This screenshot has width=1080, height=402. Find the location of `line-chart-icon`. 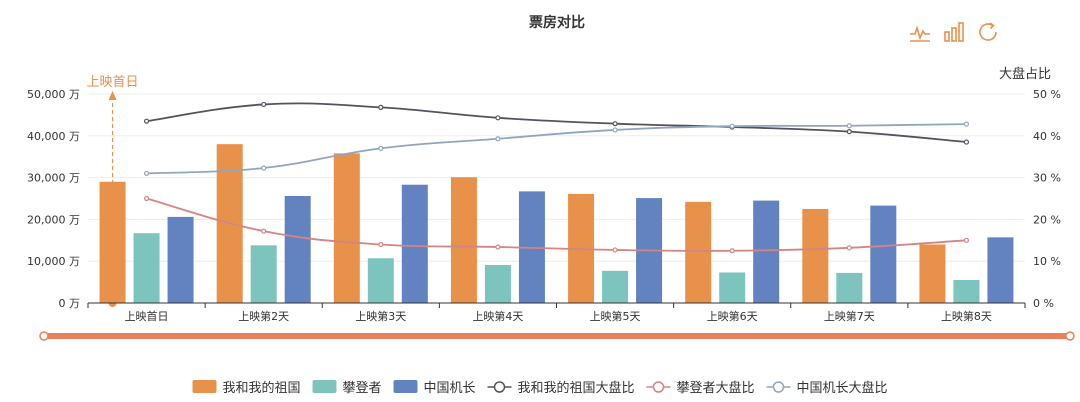

line-chart-icon is located at coordinates (920, 32).